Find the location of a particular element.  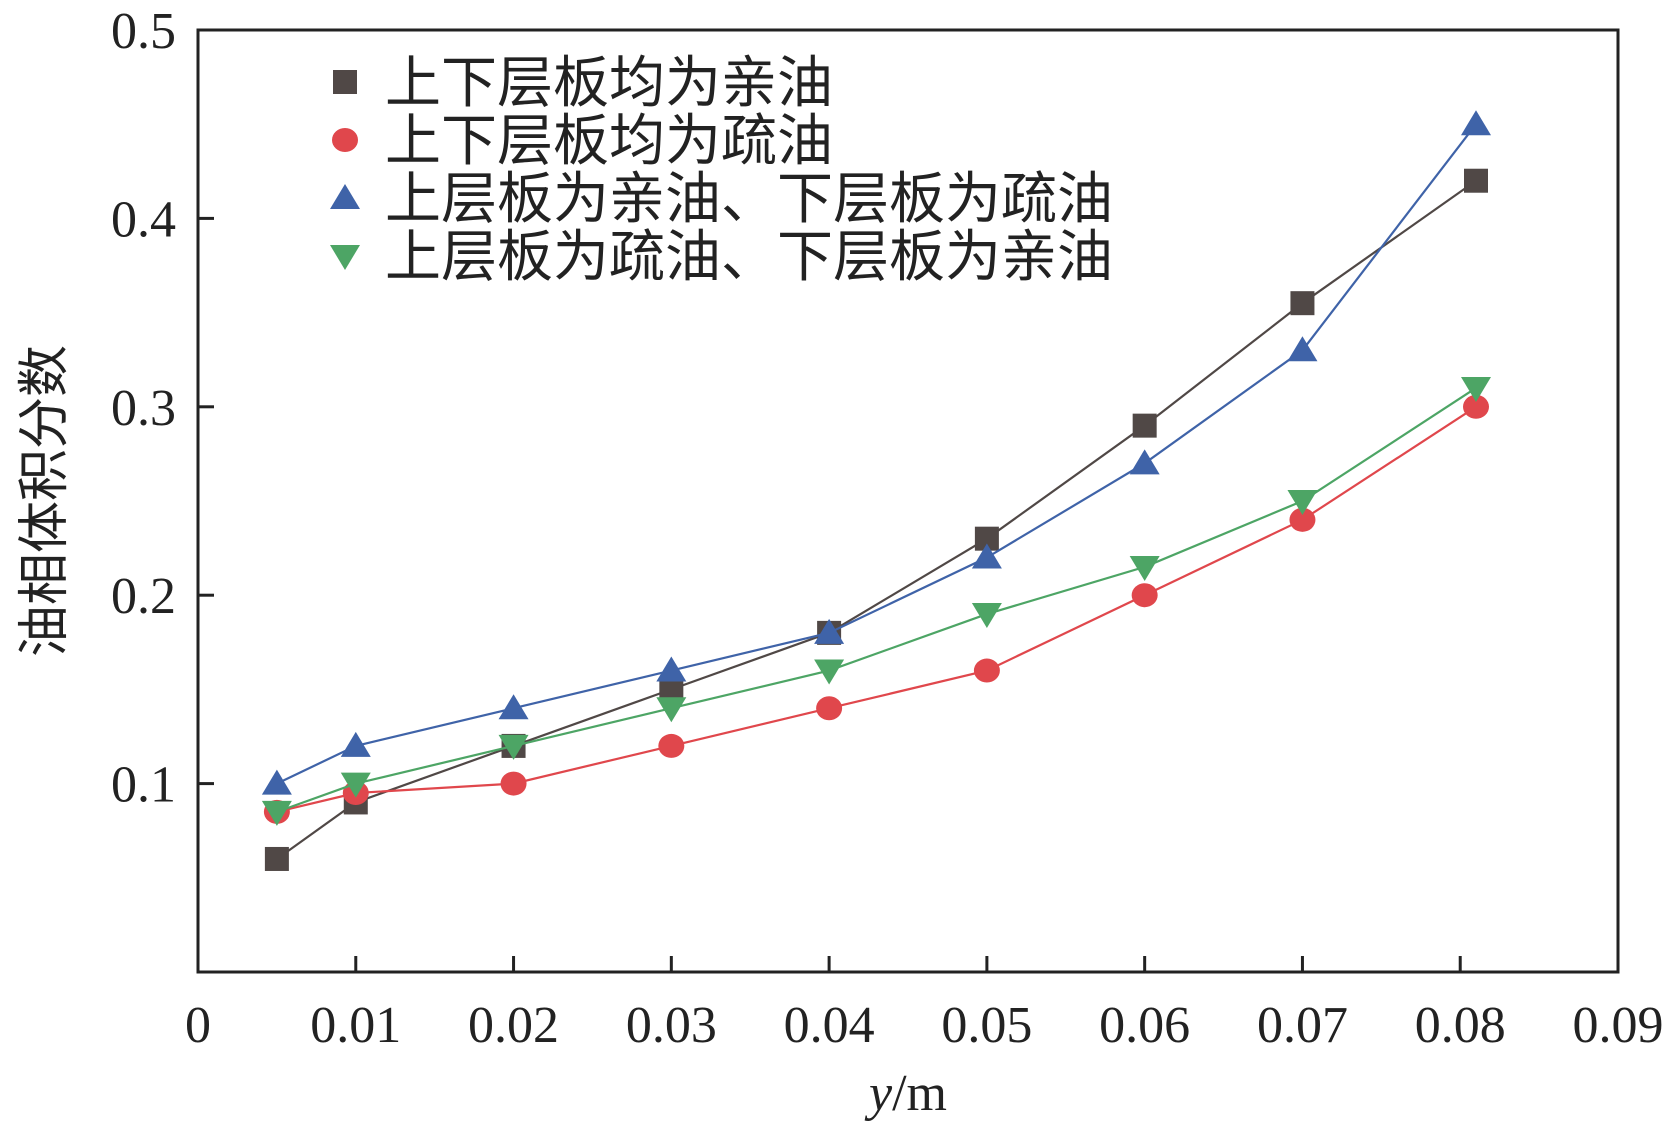

legend-label-2: 上下层板均为疏油 is located at coordinates (609, 142).